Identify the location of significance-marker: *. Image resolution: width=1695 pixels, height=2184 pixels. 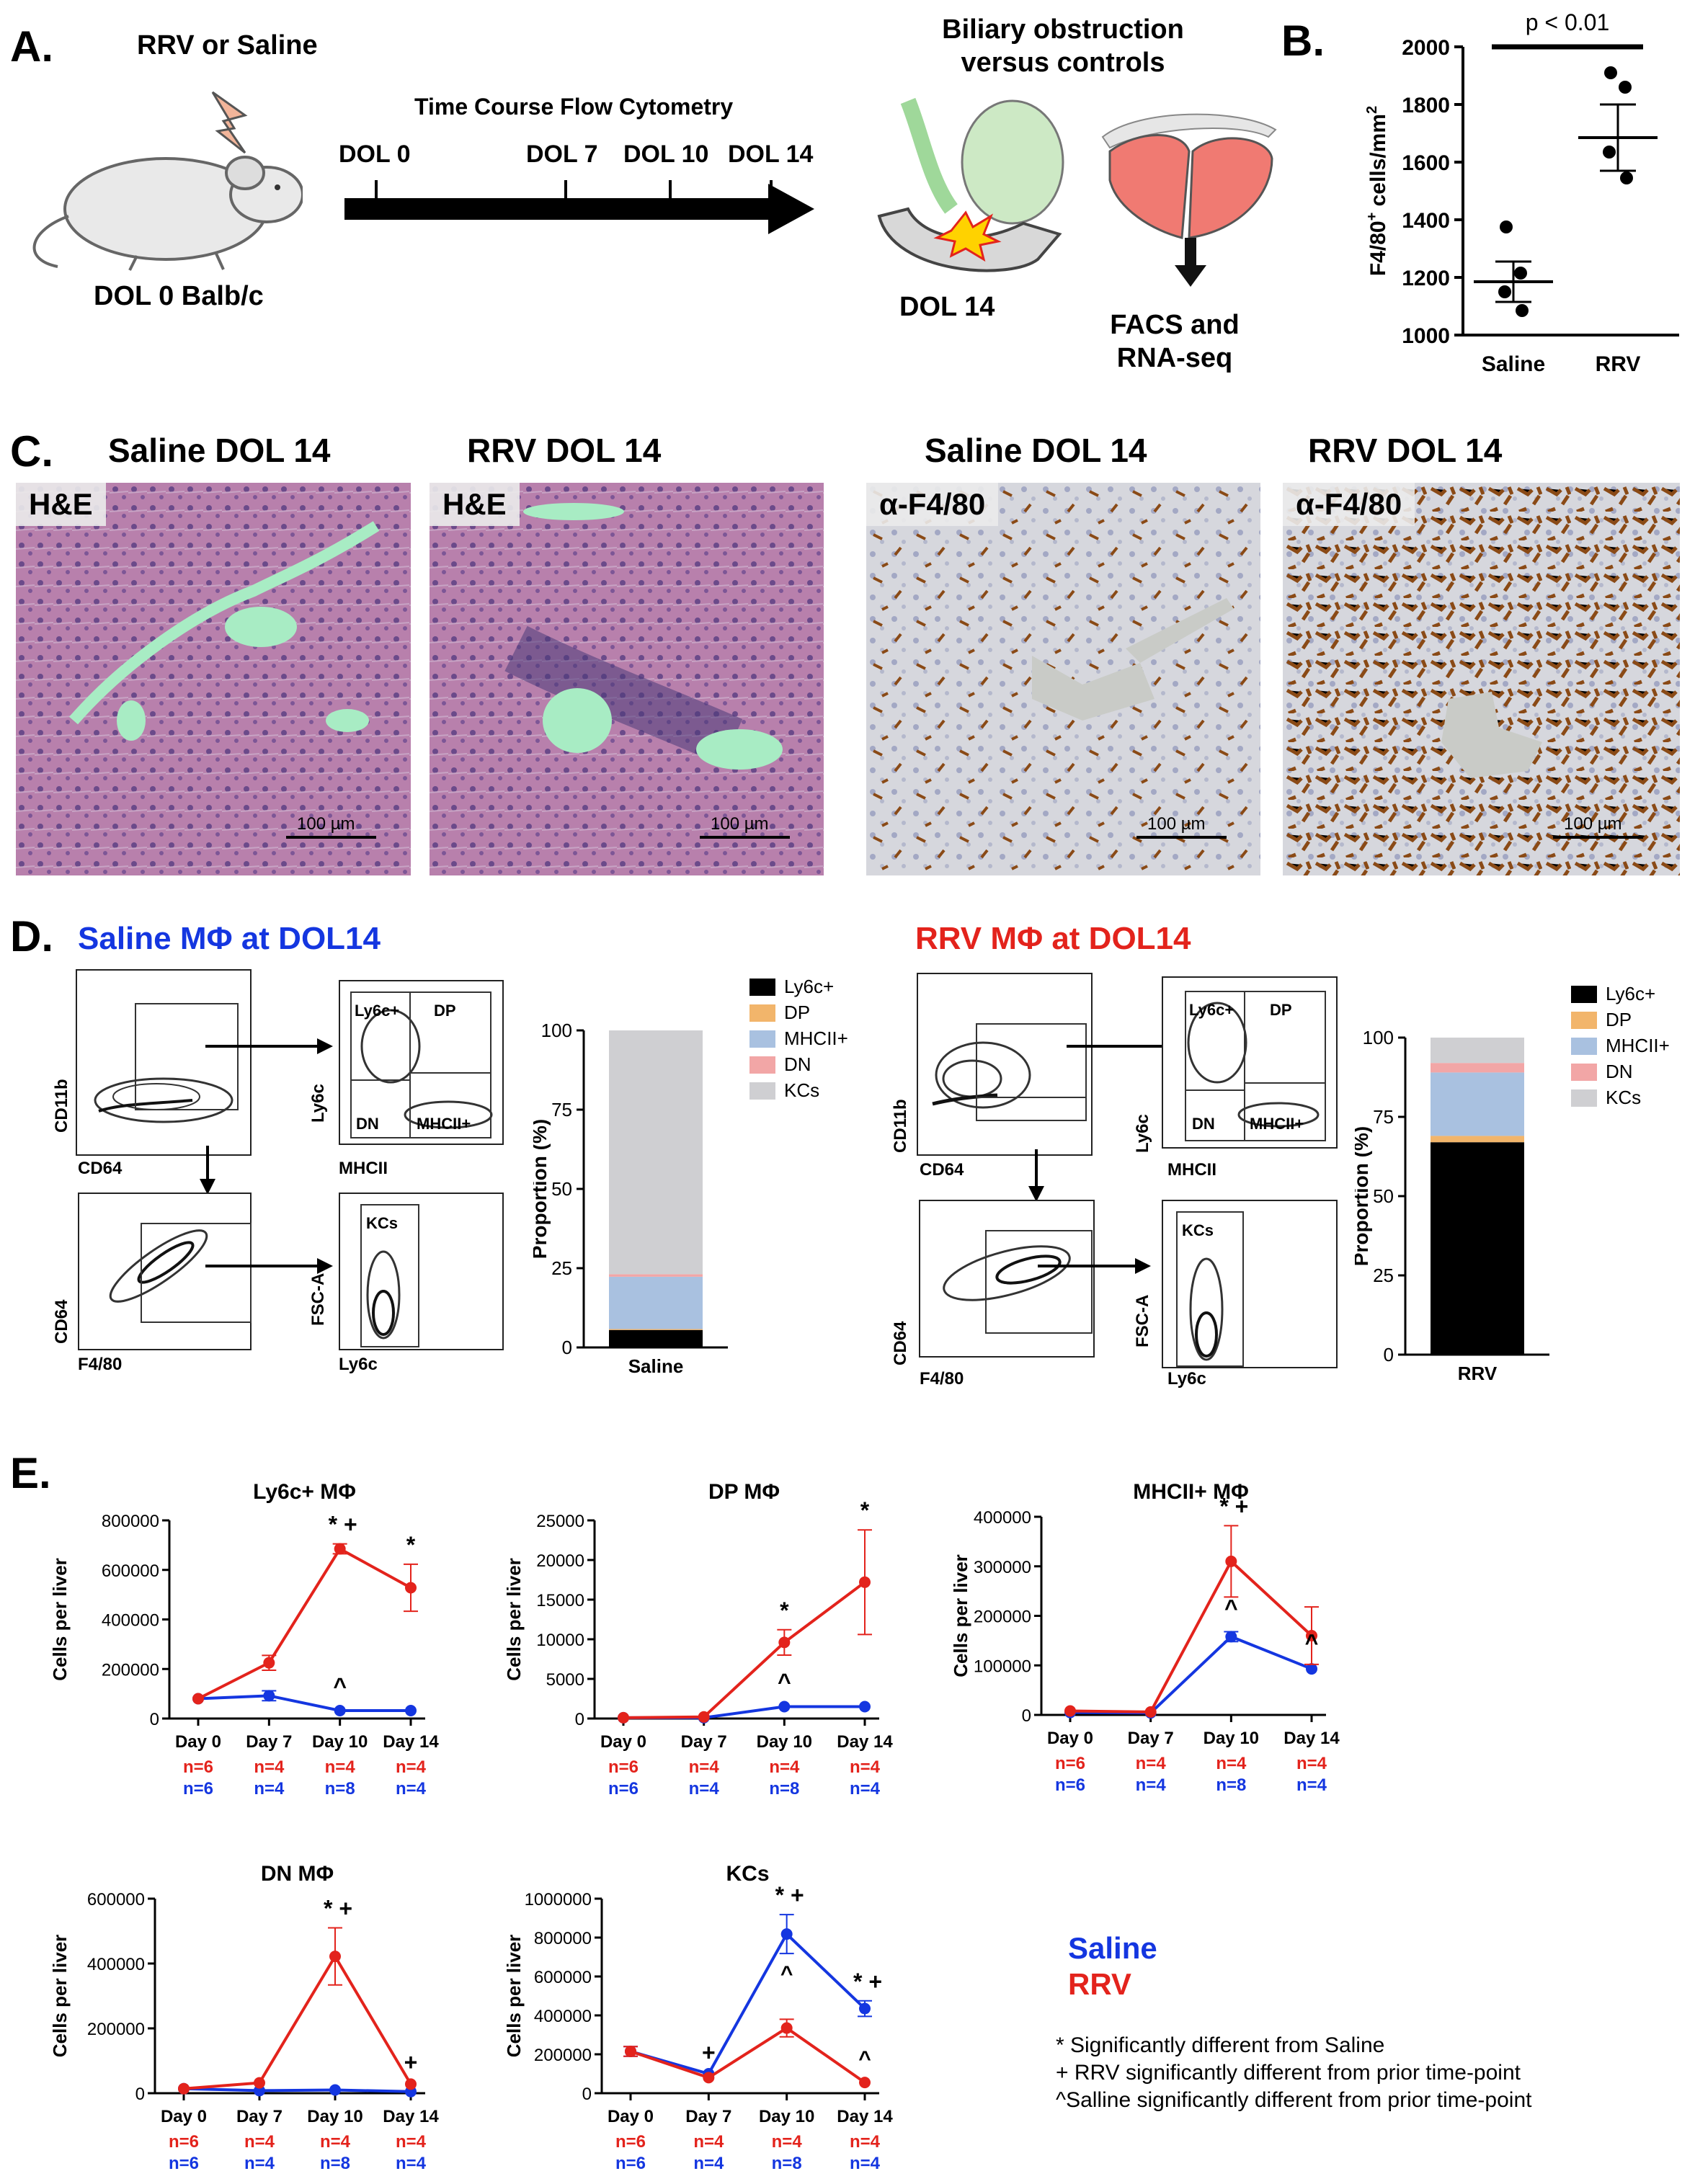
(784, 1610).